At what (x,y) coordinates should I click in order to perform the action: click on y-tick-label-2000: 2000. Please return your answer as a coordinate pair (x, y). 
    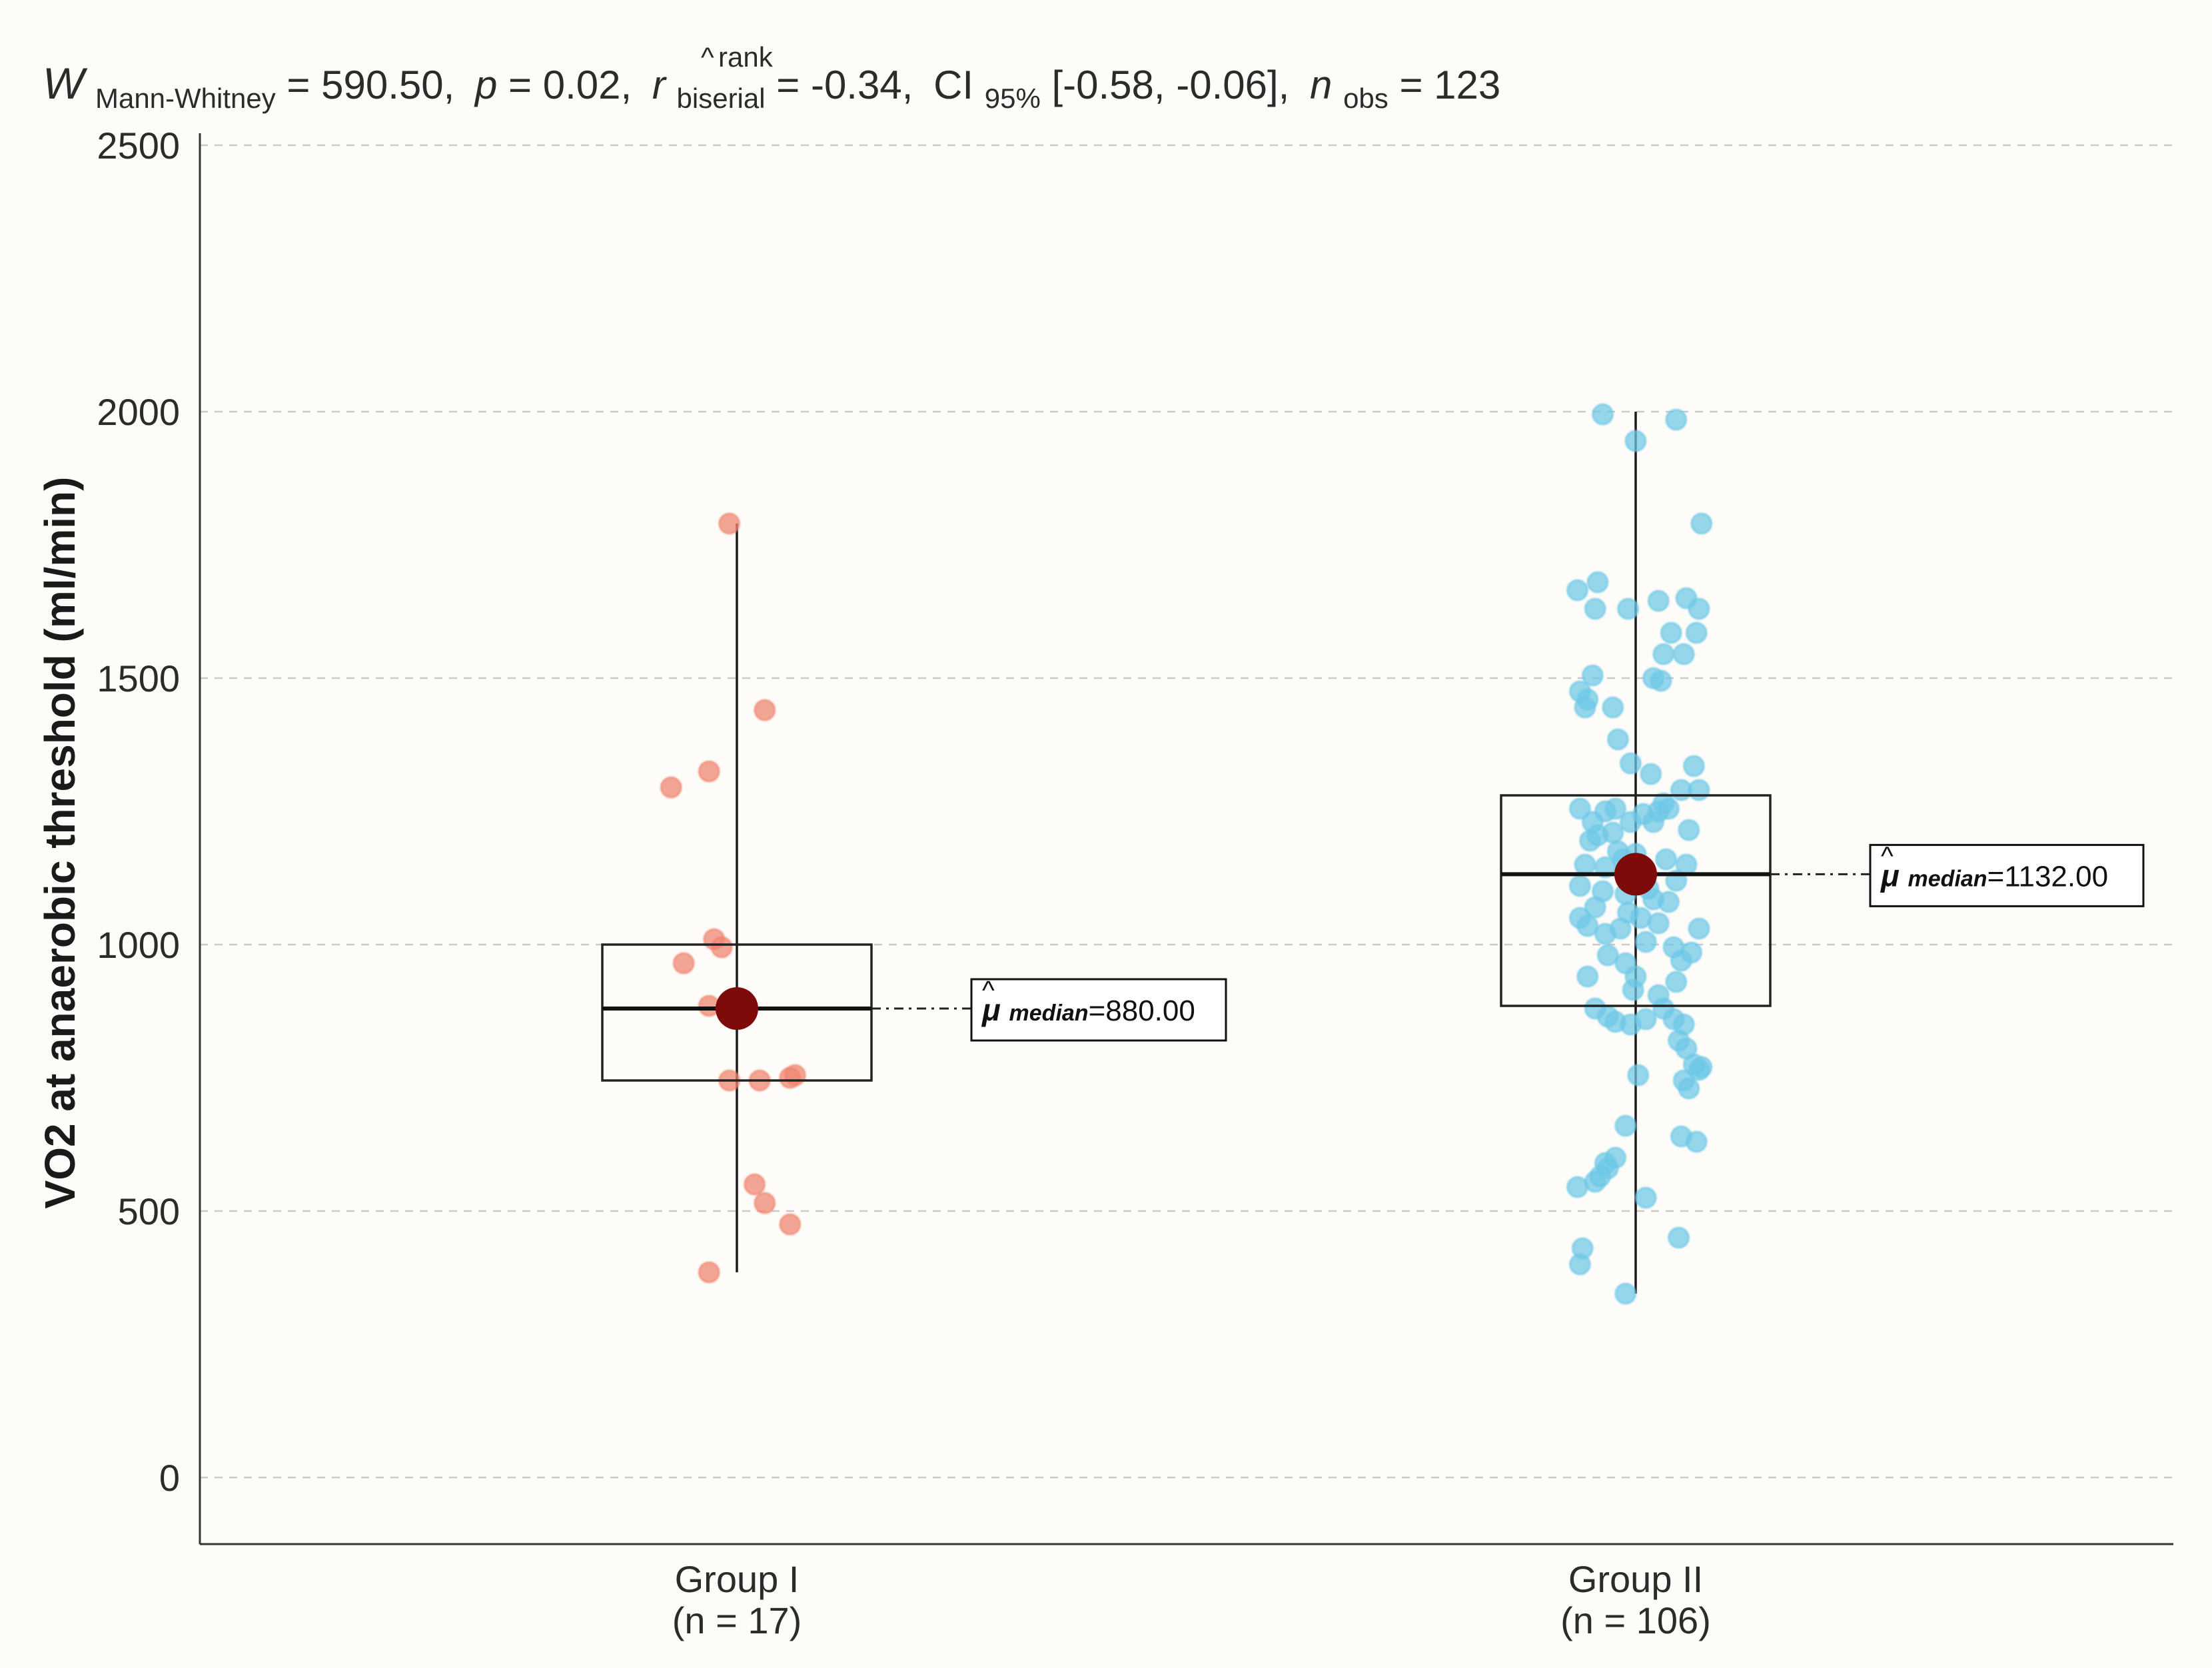
    Looking at the image, I should click on (138, 412).